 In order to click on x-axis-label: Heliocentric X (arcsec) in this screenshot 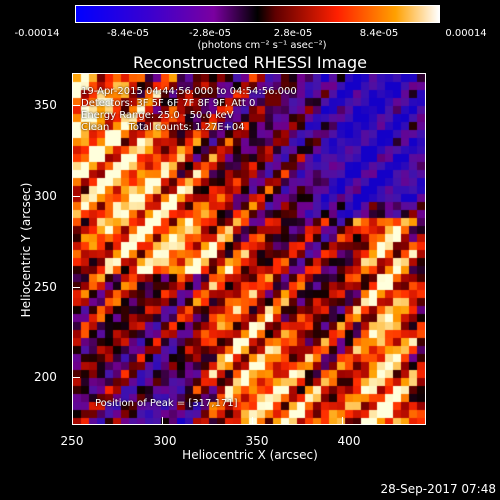, I will do `click(250, 455)`.